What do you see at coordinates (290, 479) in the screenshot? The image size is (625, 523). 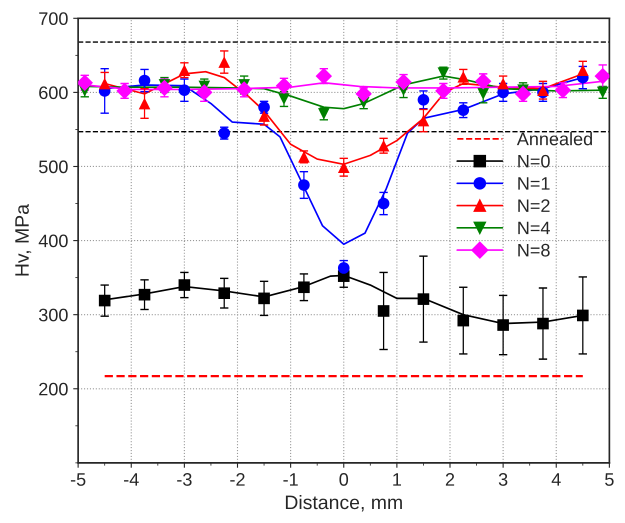 I see `x-tick-label: -1` at bounding box center [290, 479].